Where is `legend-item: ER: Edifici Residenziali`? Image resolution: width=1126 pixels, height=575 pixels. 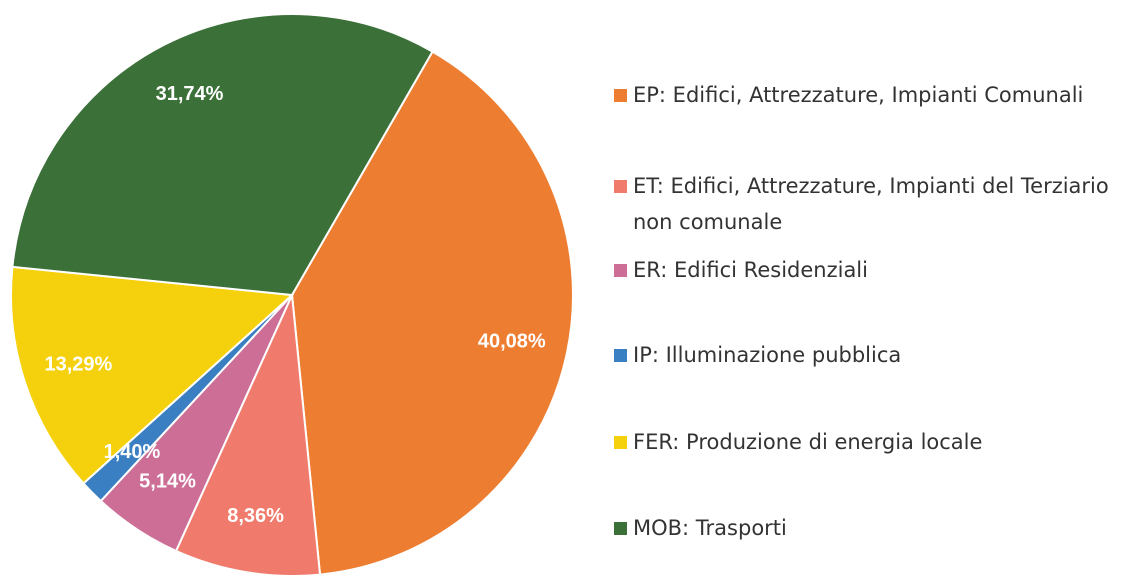
legend-item: ER: Edifici Residenziali is located at coordinates (866, 270).